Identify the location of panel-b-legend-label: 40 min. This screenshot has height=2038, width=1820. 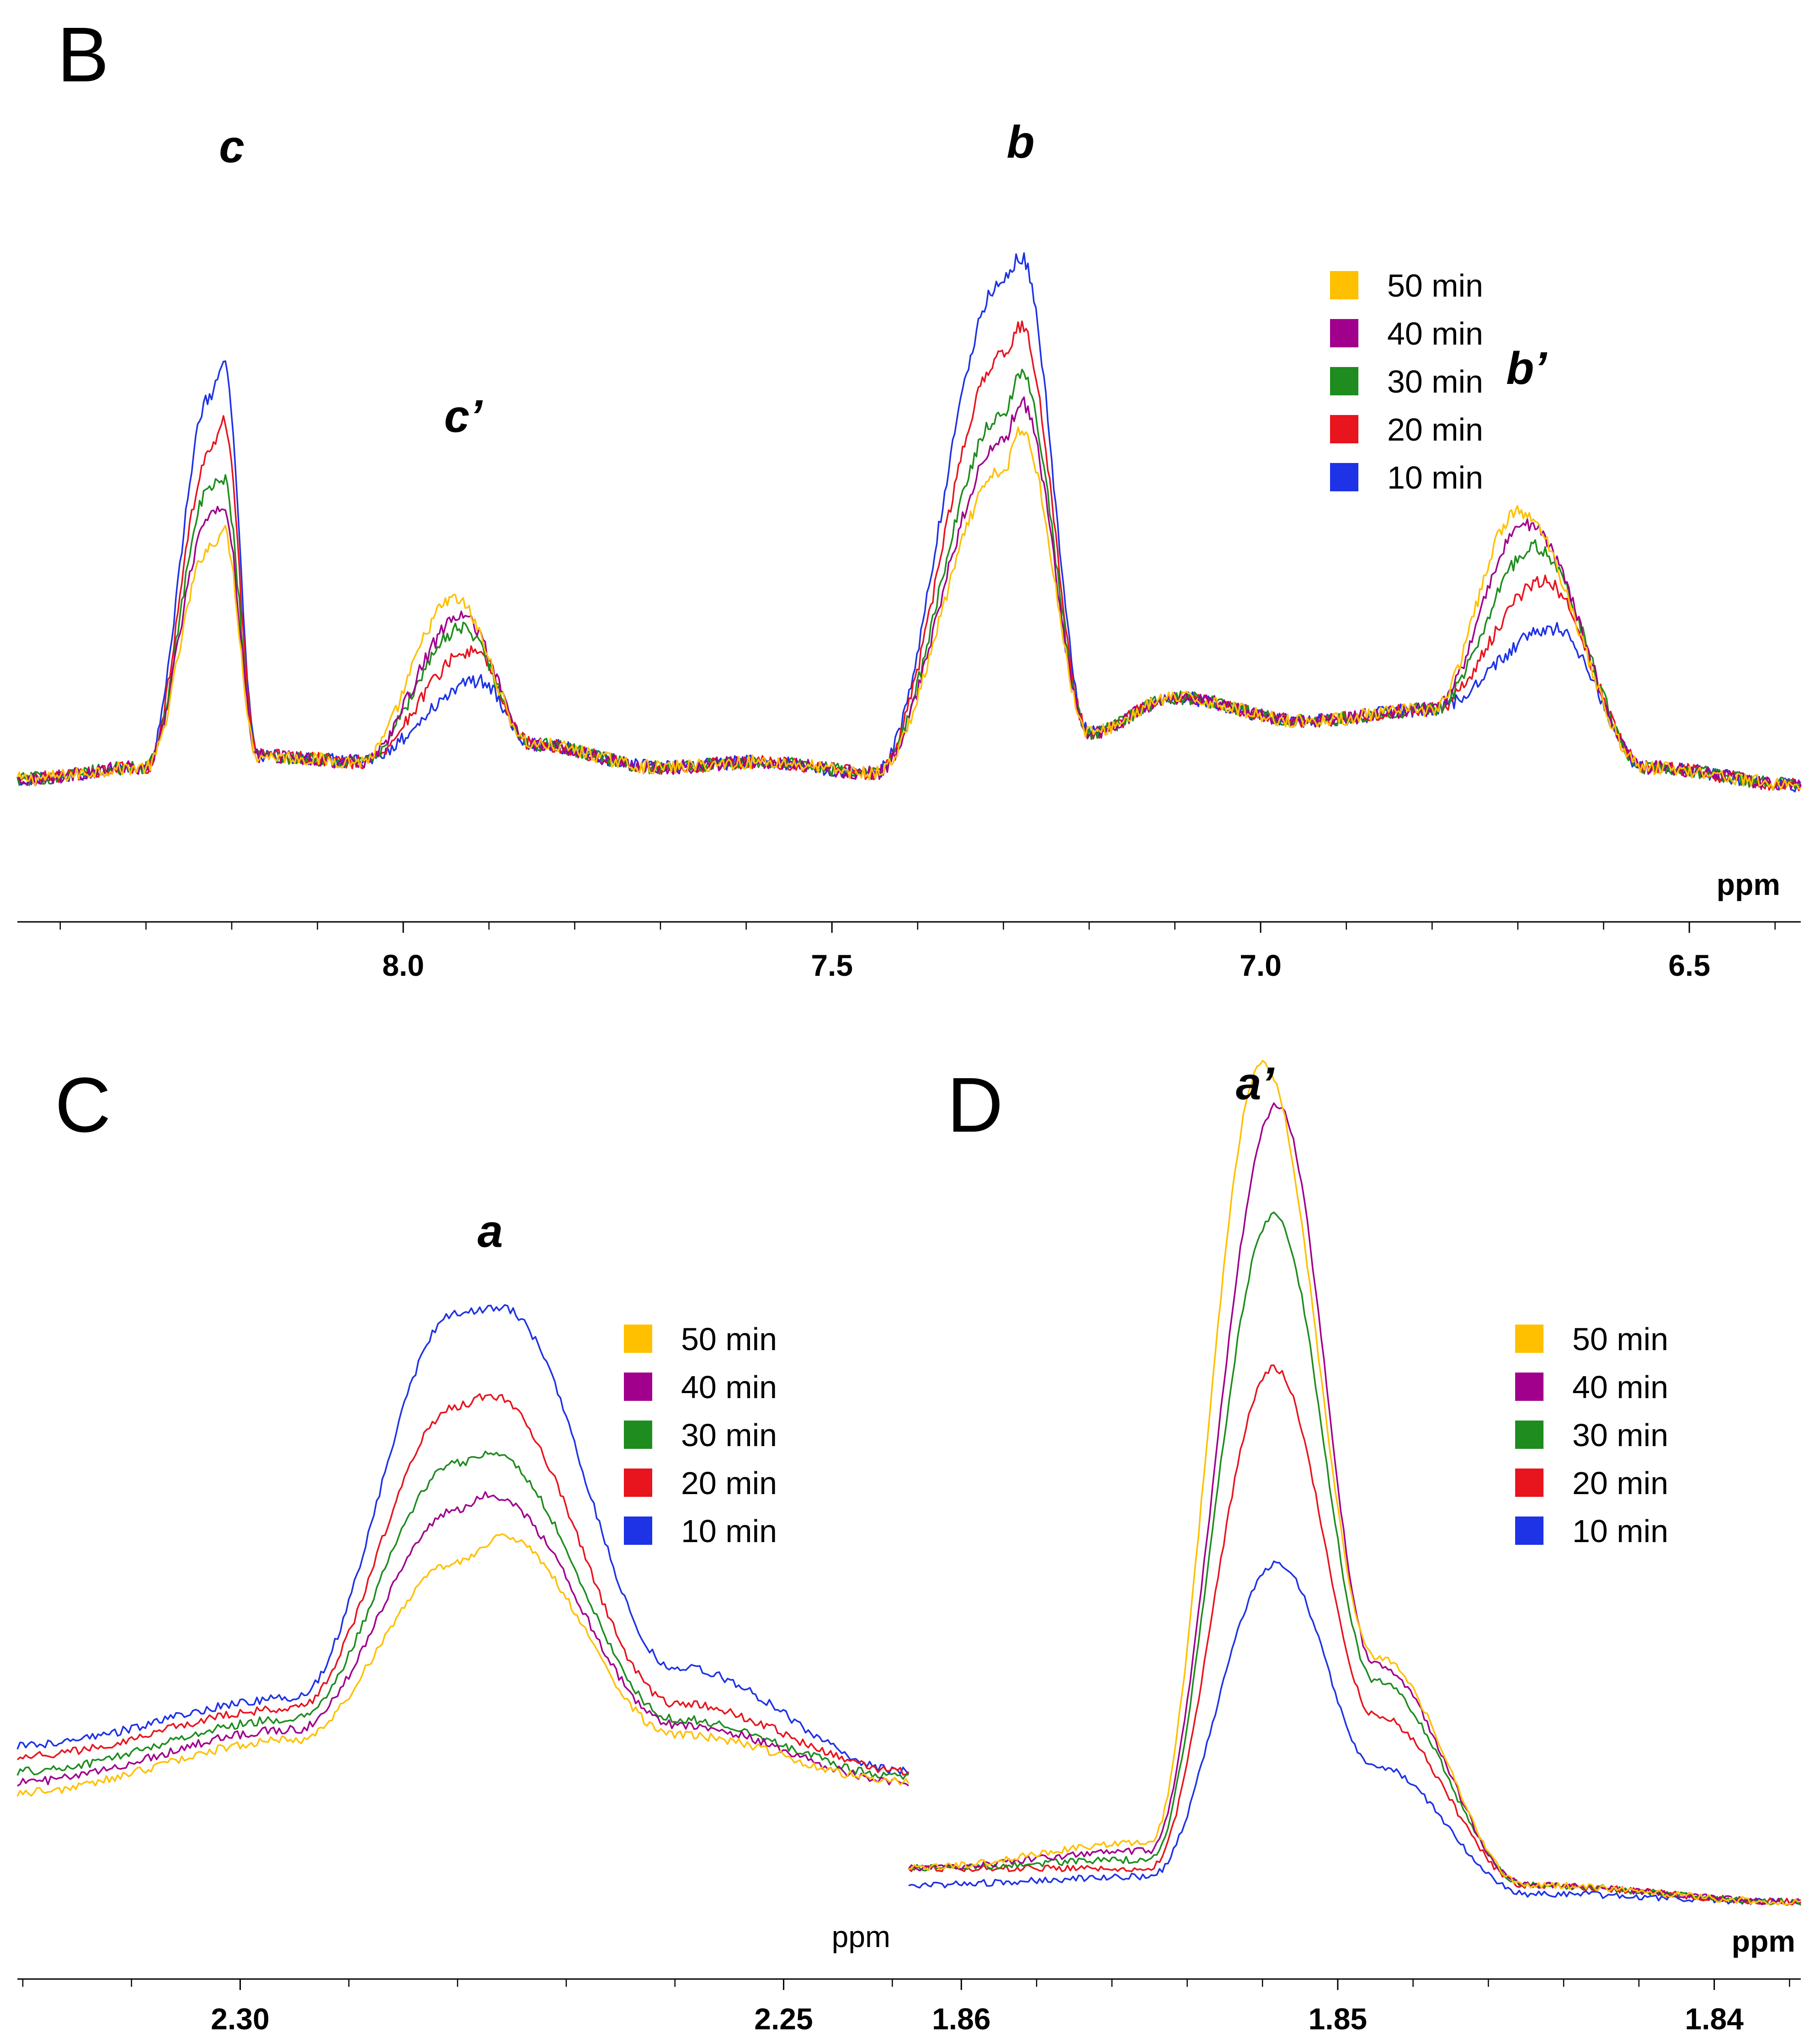
(1435, 333).